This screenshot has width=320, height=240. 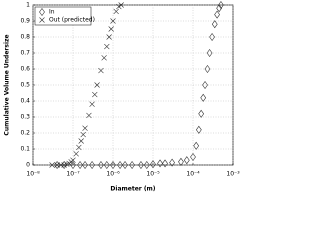 What do you see at coordinates (28, 5) in the screenshot?
I see `y-tick-label: 1` at bounding box center [28, 5].